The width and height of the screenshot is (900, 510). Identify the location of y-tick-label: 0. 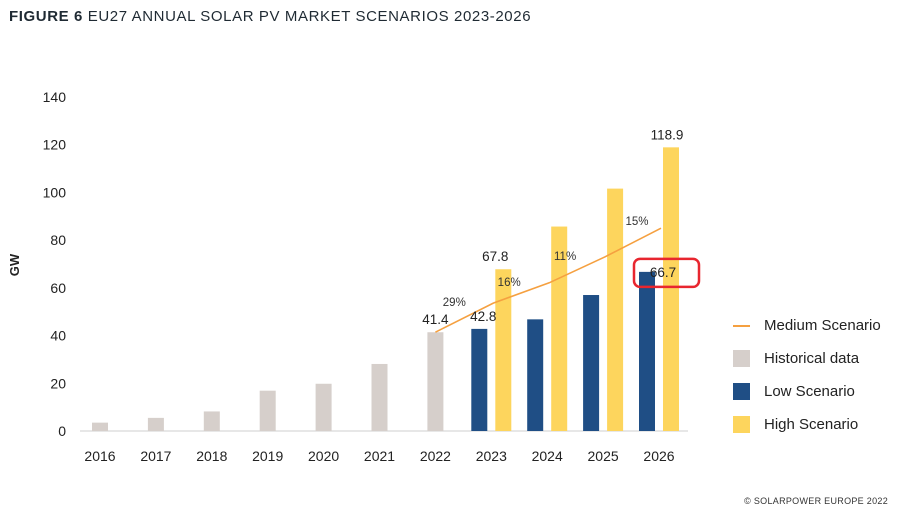
(62, 431).